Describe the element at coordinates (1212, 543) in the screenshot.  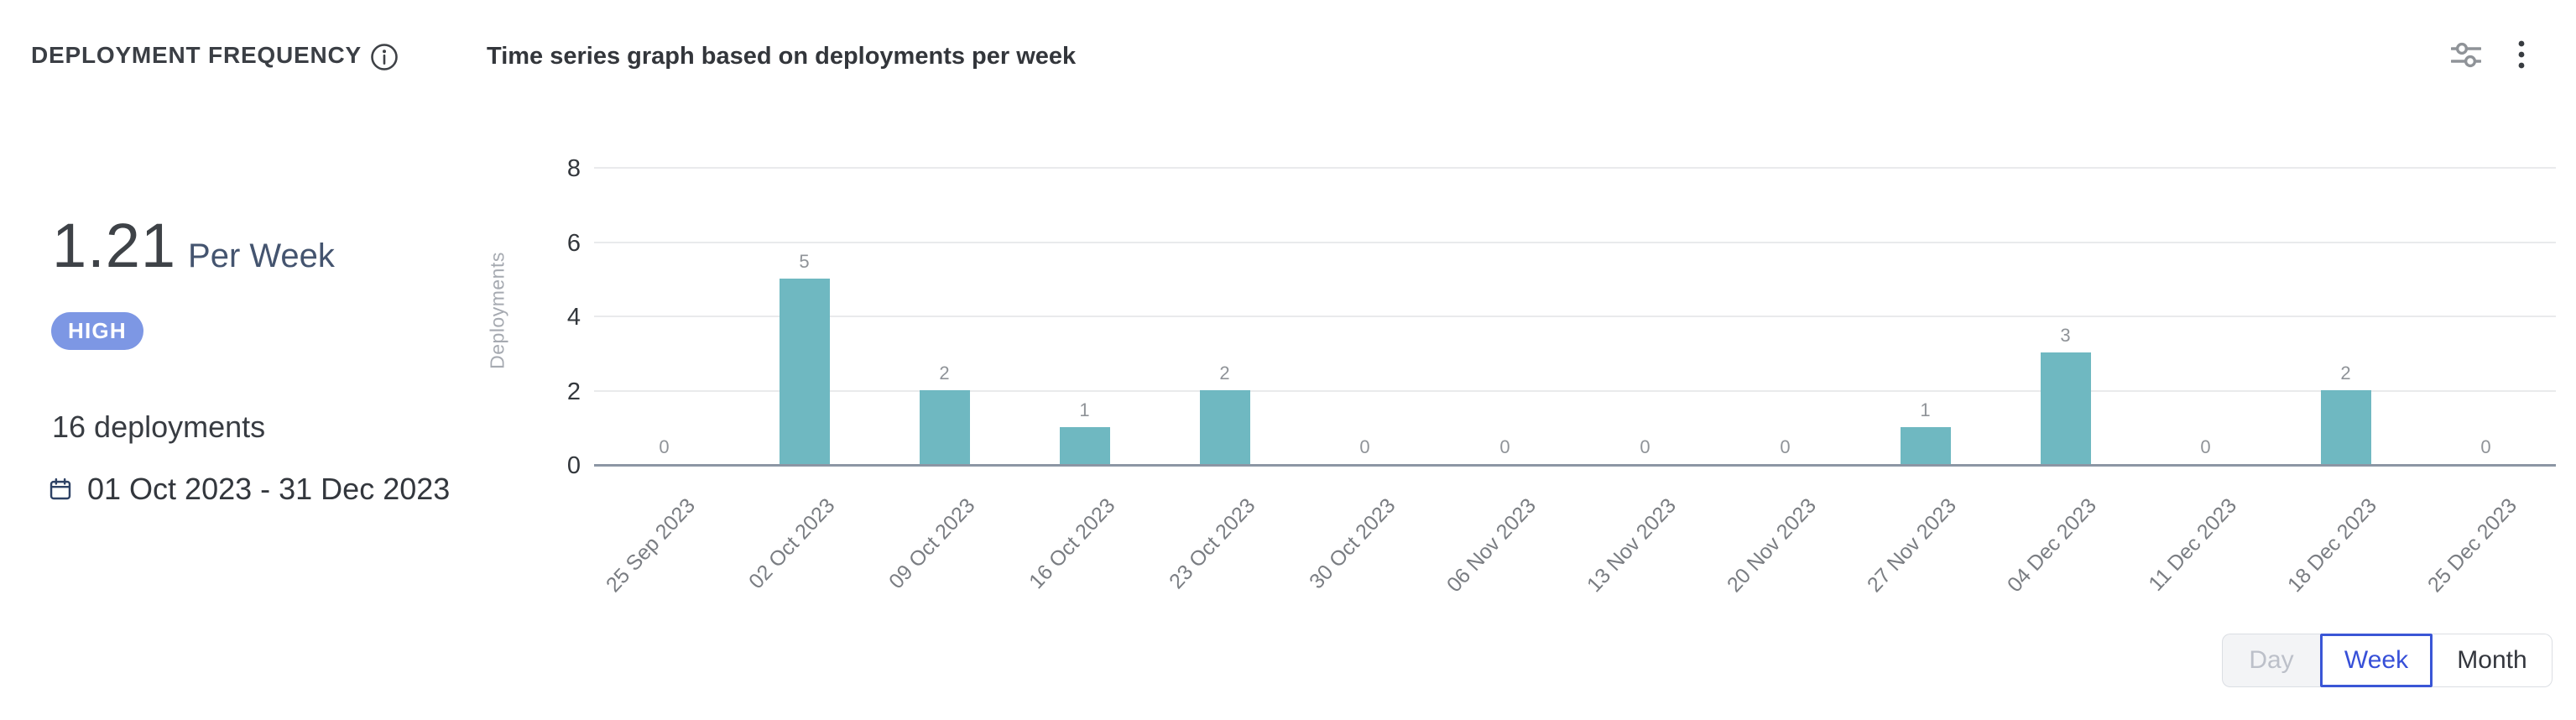
I see `x-tick-label: 23 Oct 2023` at that location.